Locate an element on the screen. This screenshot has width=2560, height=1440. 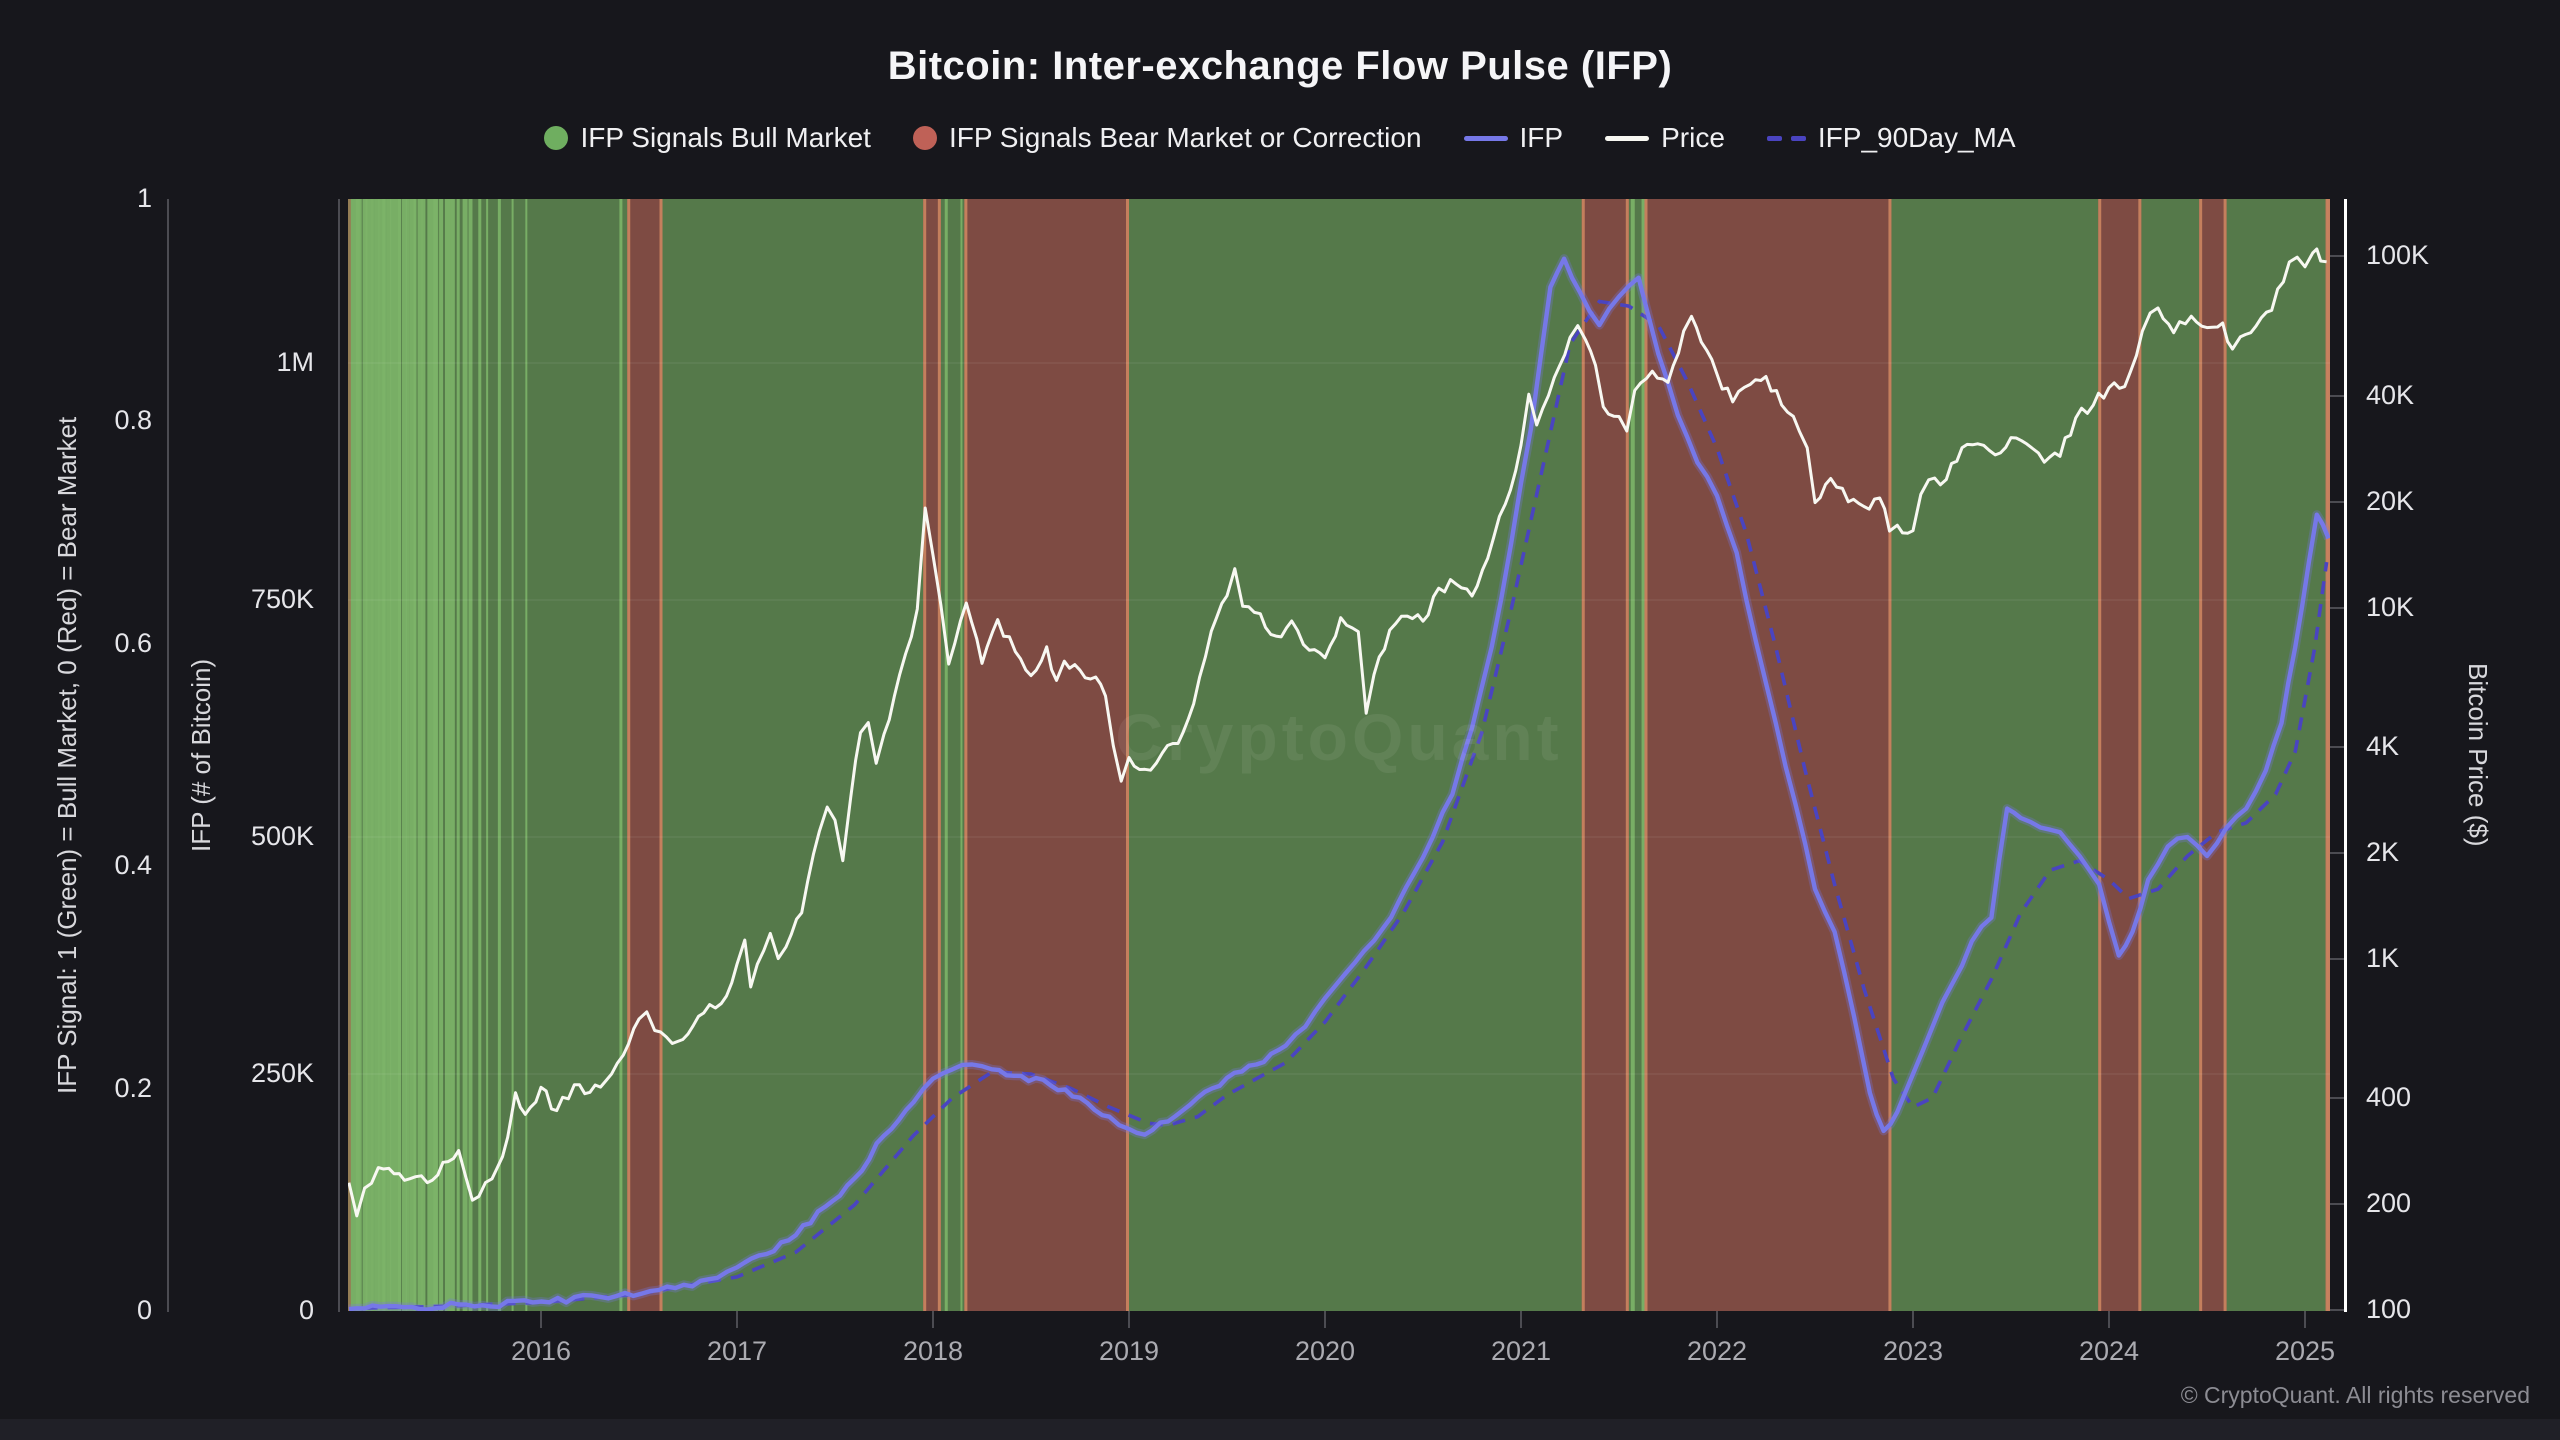
price-tick-label: 100K is located at coordinates (2398, 255).